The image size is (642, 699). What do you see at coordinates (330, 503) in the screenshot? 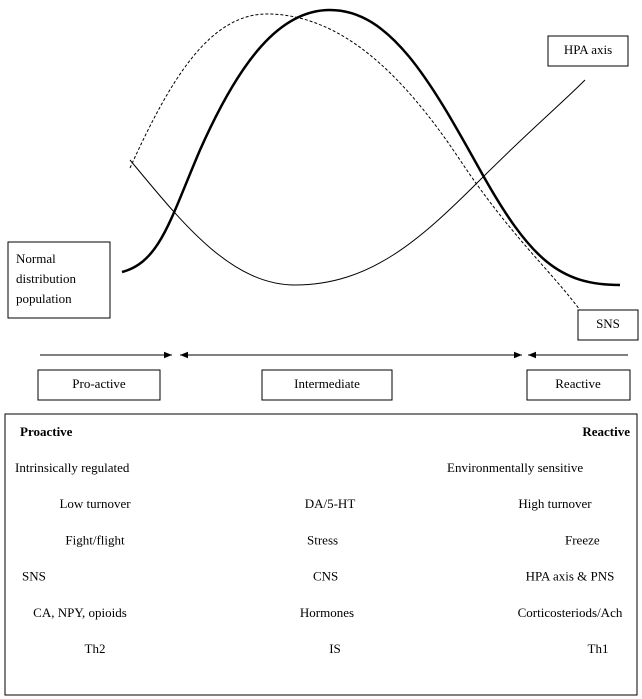
I see `table-cell: DA/5-HT` at bounding box center [330, 503].